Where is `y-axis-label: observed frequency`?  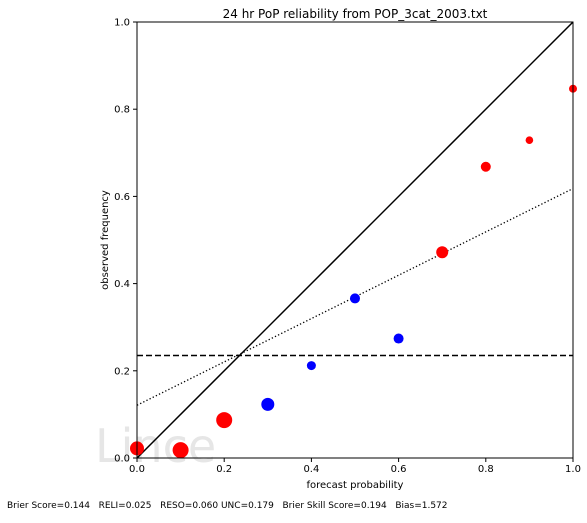
y-axis-label: observed frequency is located at coordinates (105, 240).